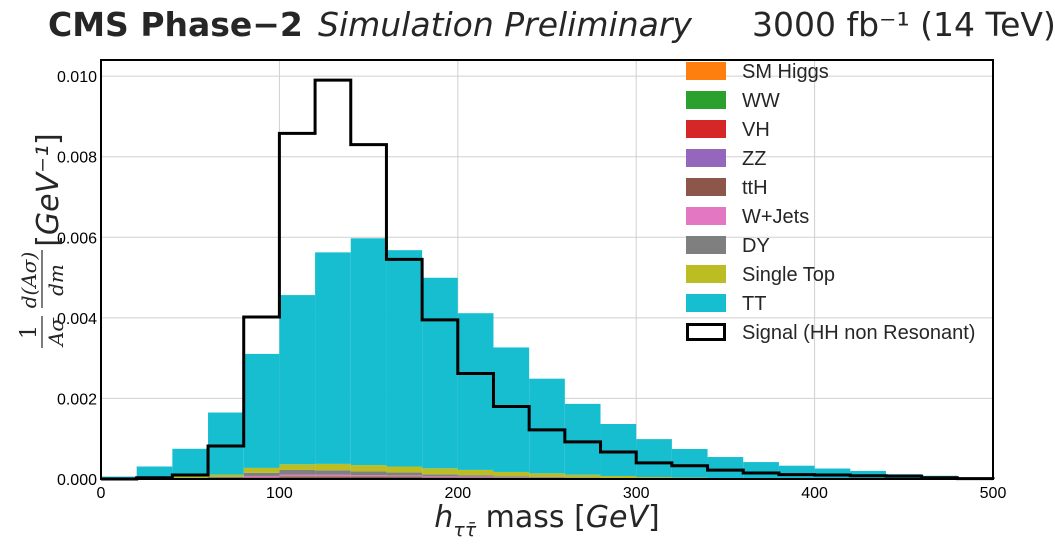 The width and height of the screenshot is (1055, 545). Describe the element at coordinates (754, 159) in the screenshot. I see `legend-label: ZZ` at that location.